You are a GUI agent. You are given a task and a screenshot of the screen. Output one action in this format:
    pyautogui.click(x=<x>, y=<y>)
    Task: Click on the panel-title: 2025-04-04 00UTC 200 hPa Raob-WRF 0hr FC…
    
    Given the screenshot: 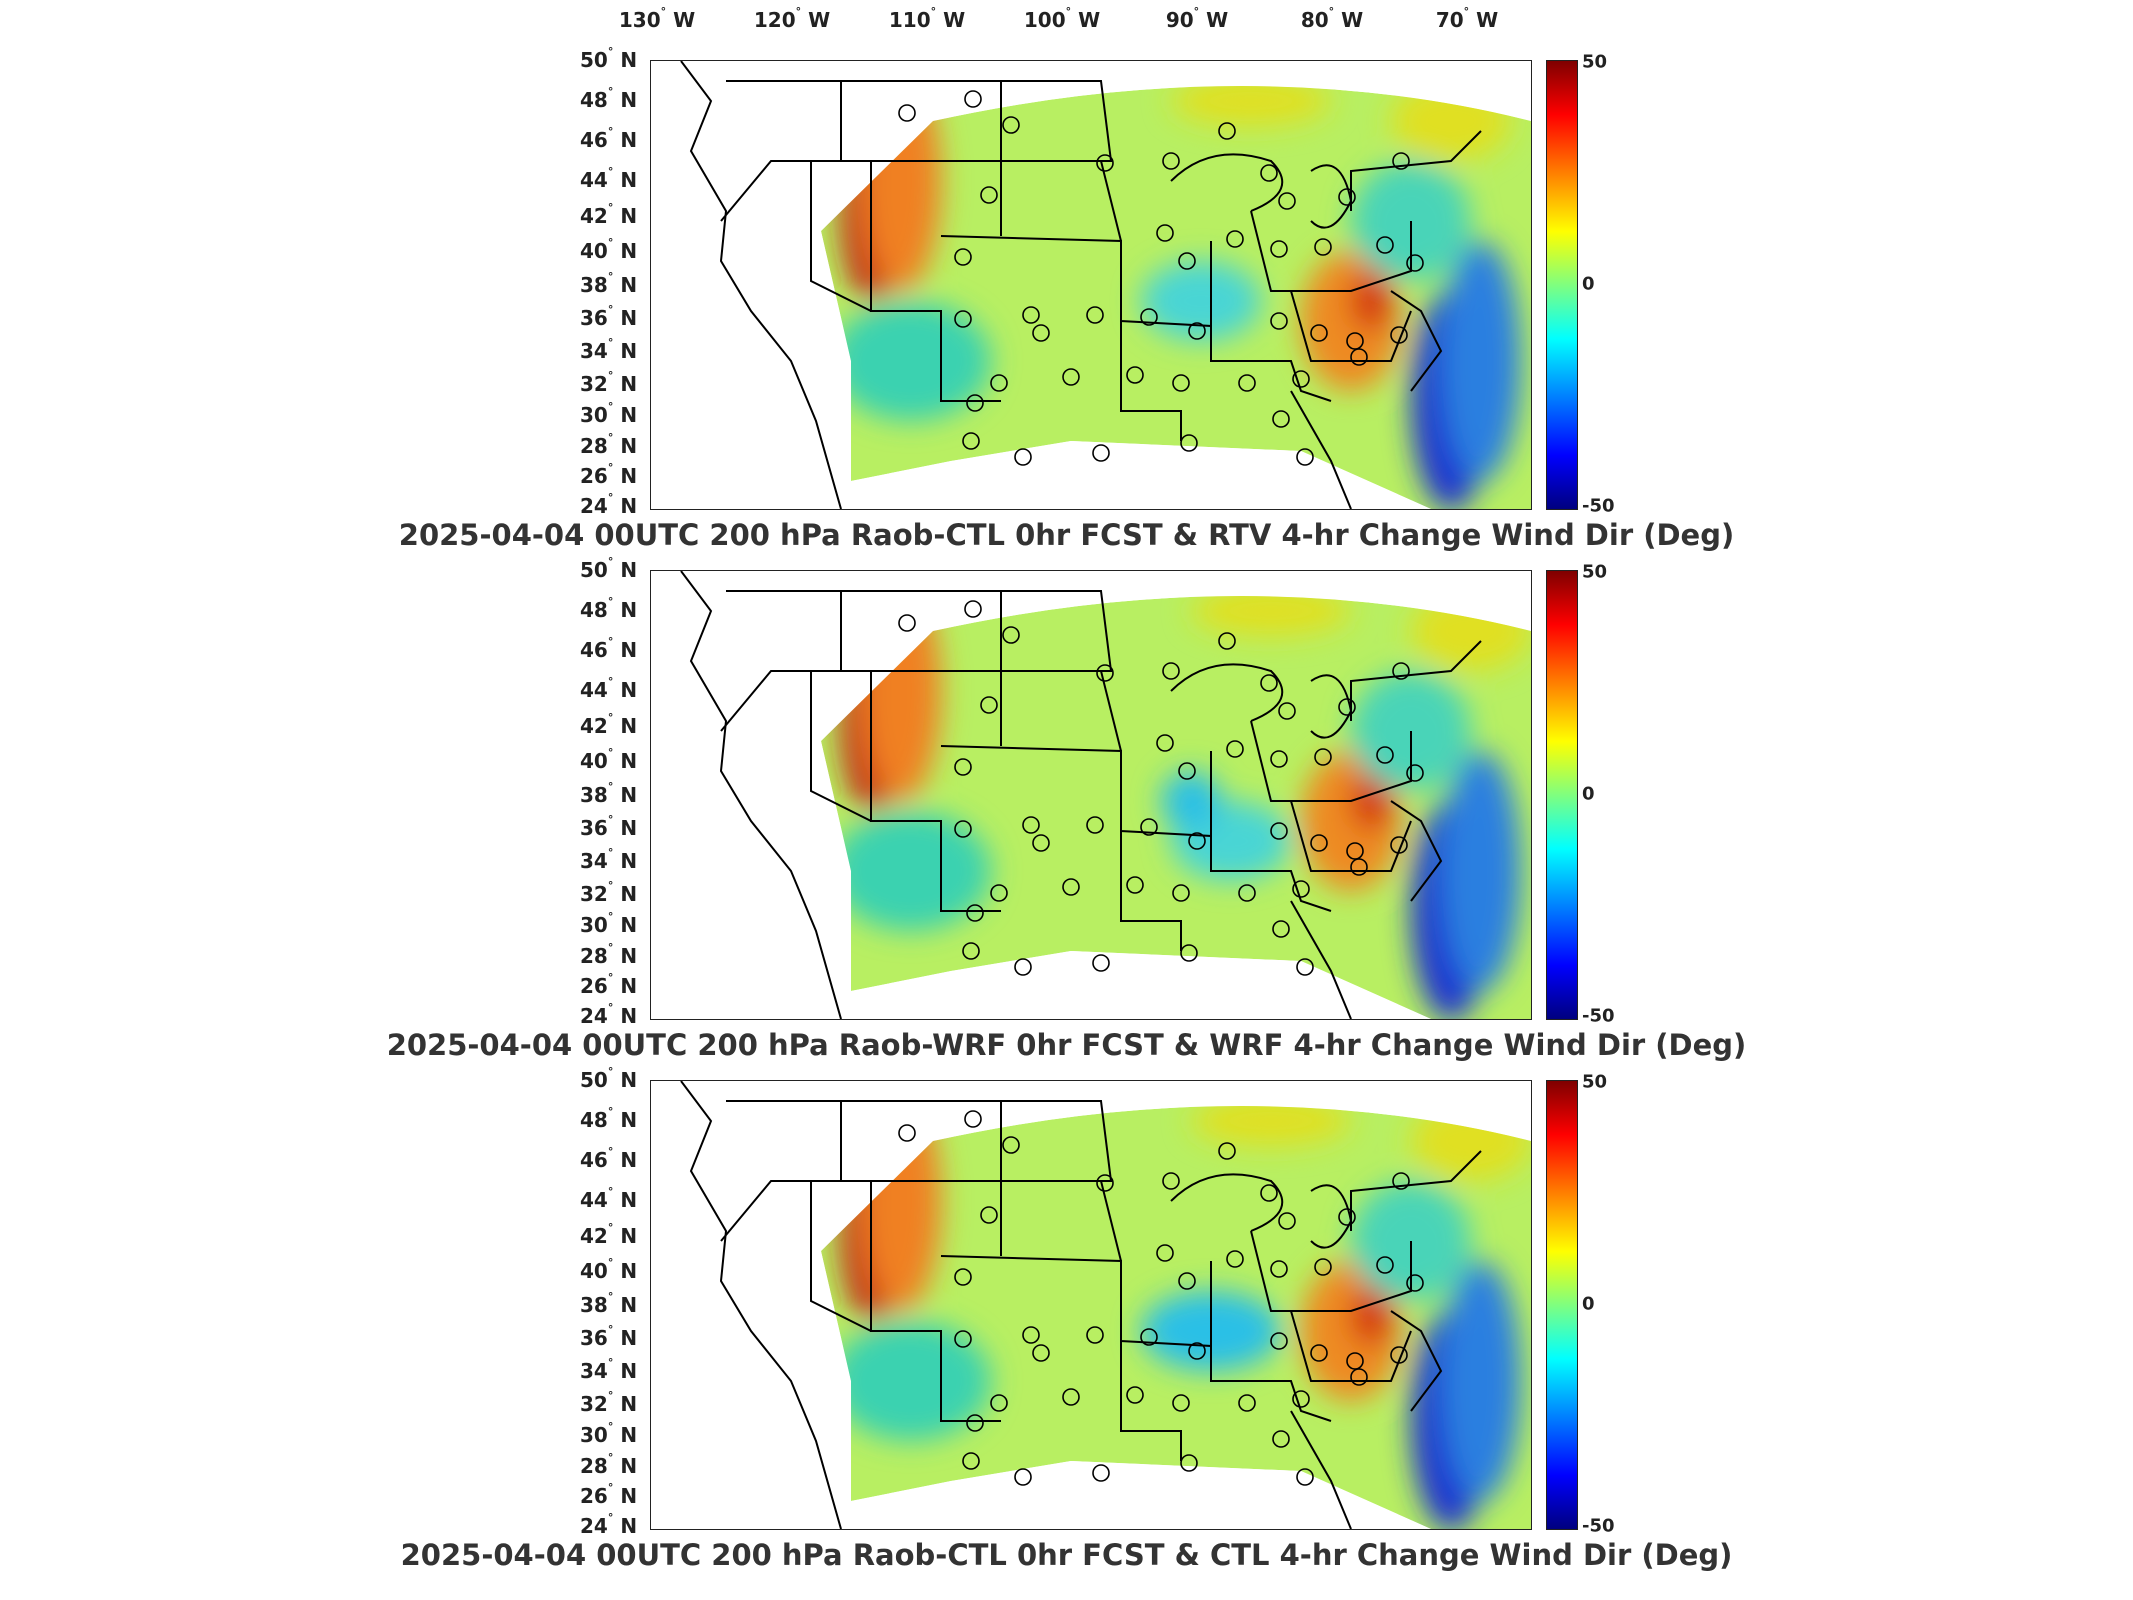 What is the action you would take?
    pyautogui.click(x=1066, y=1045)
    